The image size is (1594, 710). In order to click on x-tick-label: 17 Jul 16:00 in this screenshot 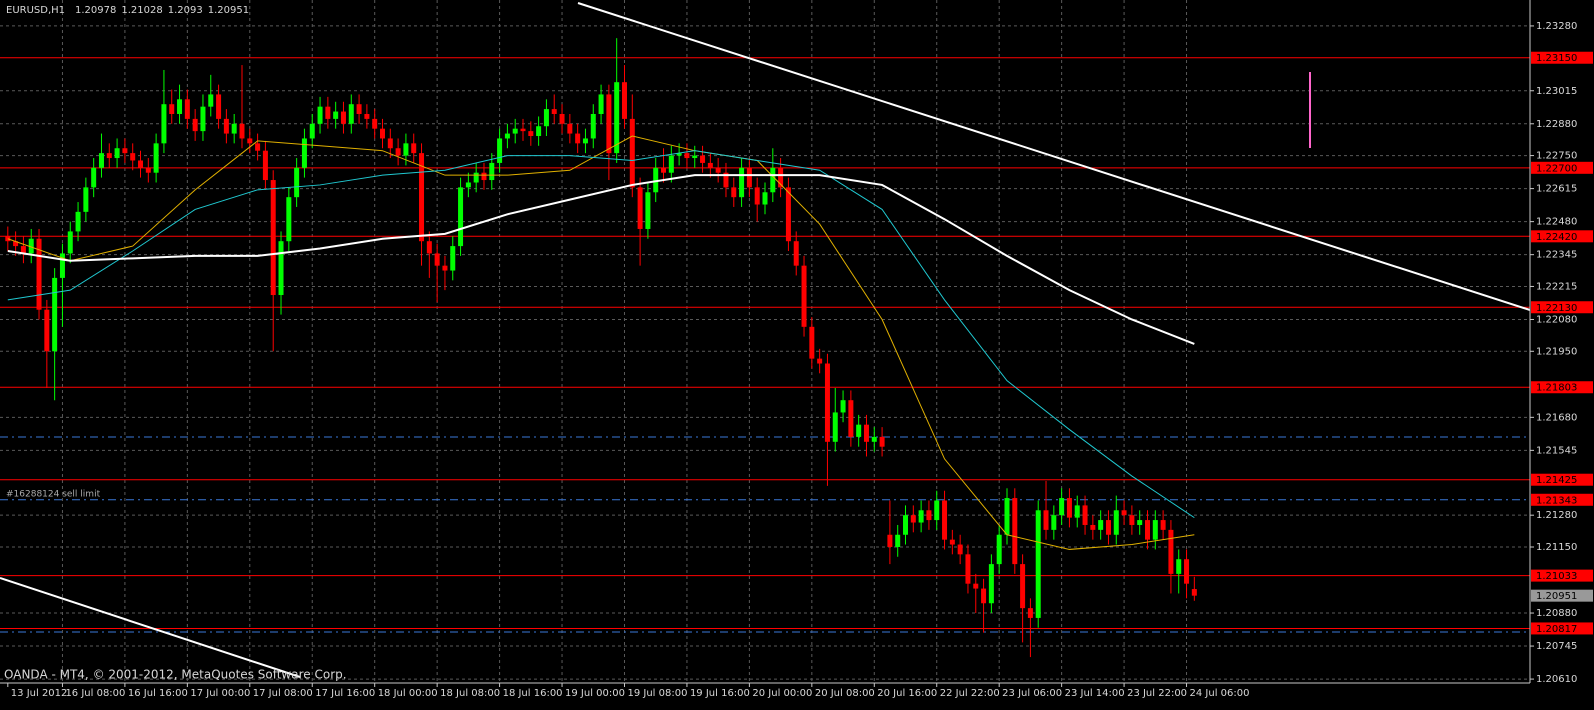, I will do `click(345, 693)`.